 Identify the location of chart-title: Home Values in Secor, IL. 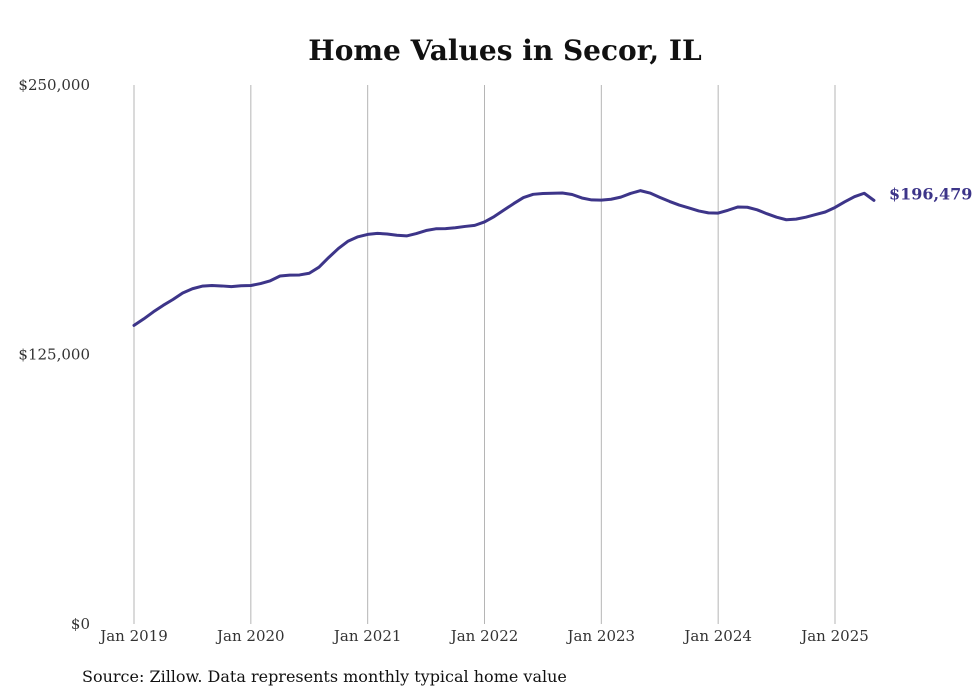
(505, 50).